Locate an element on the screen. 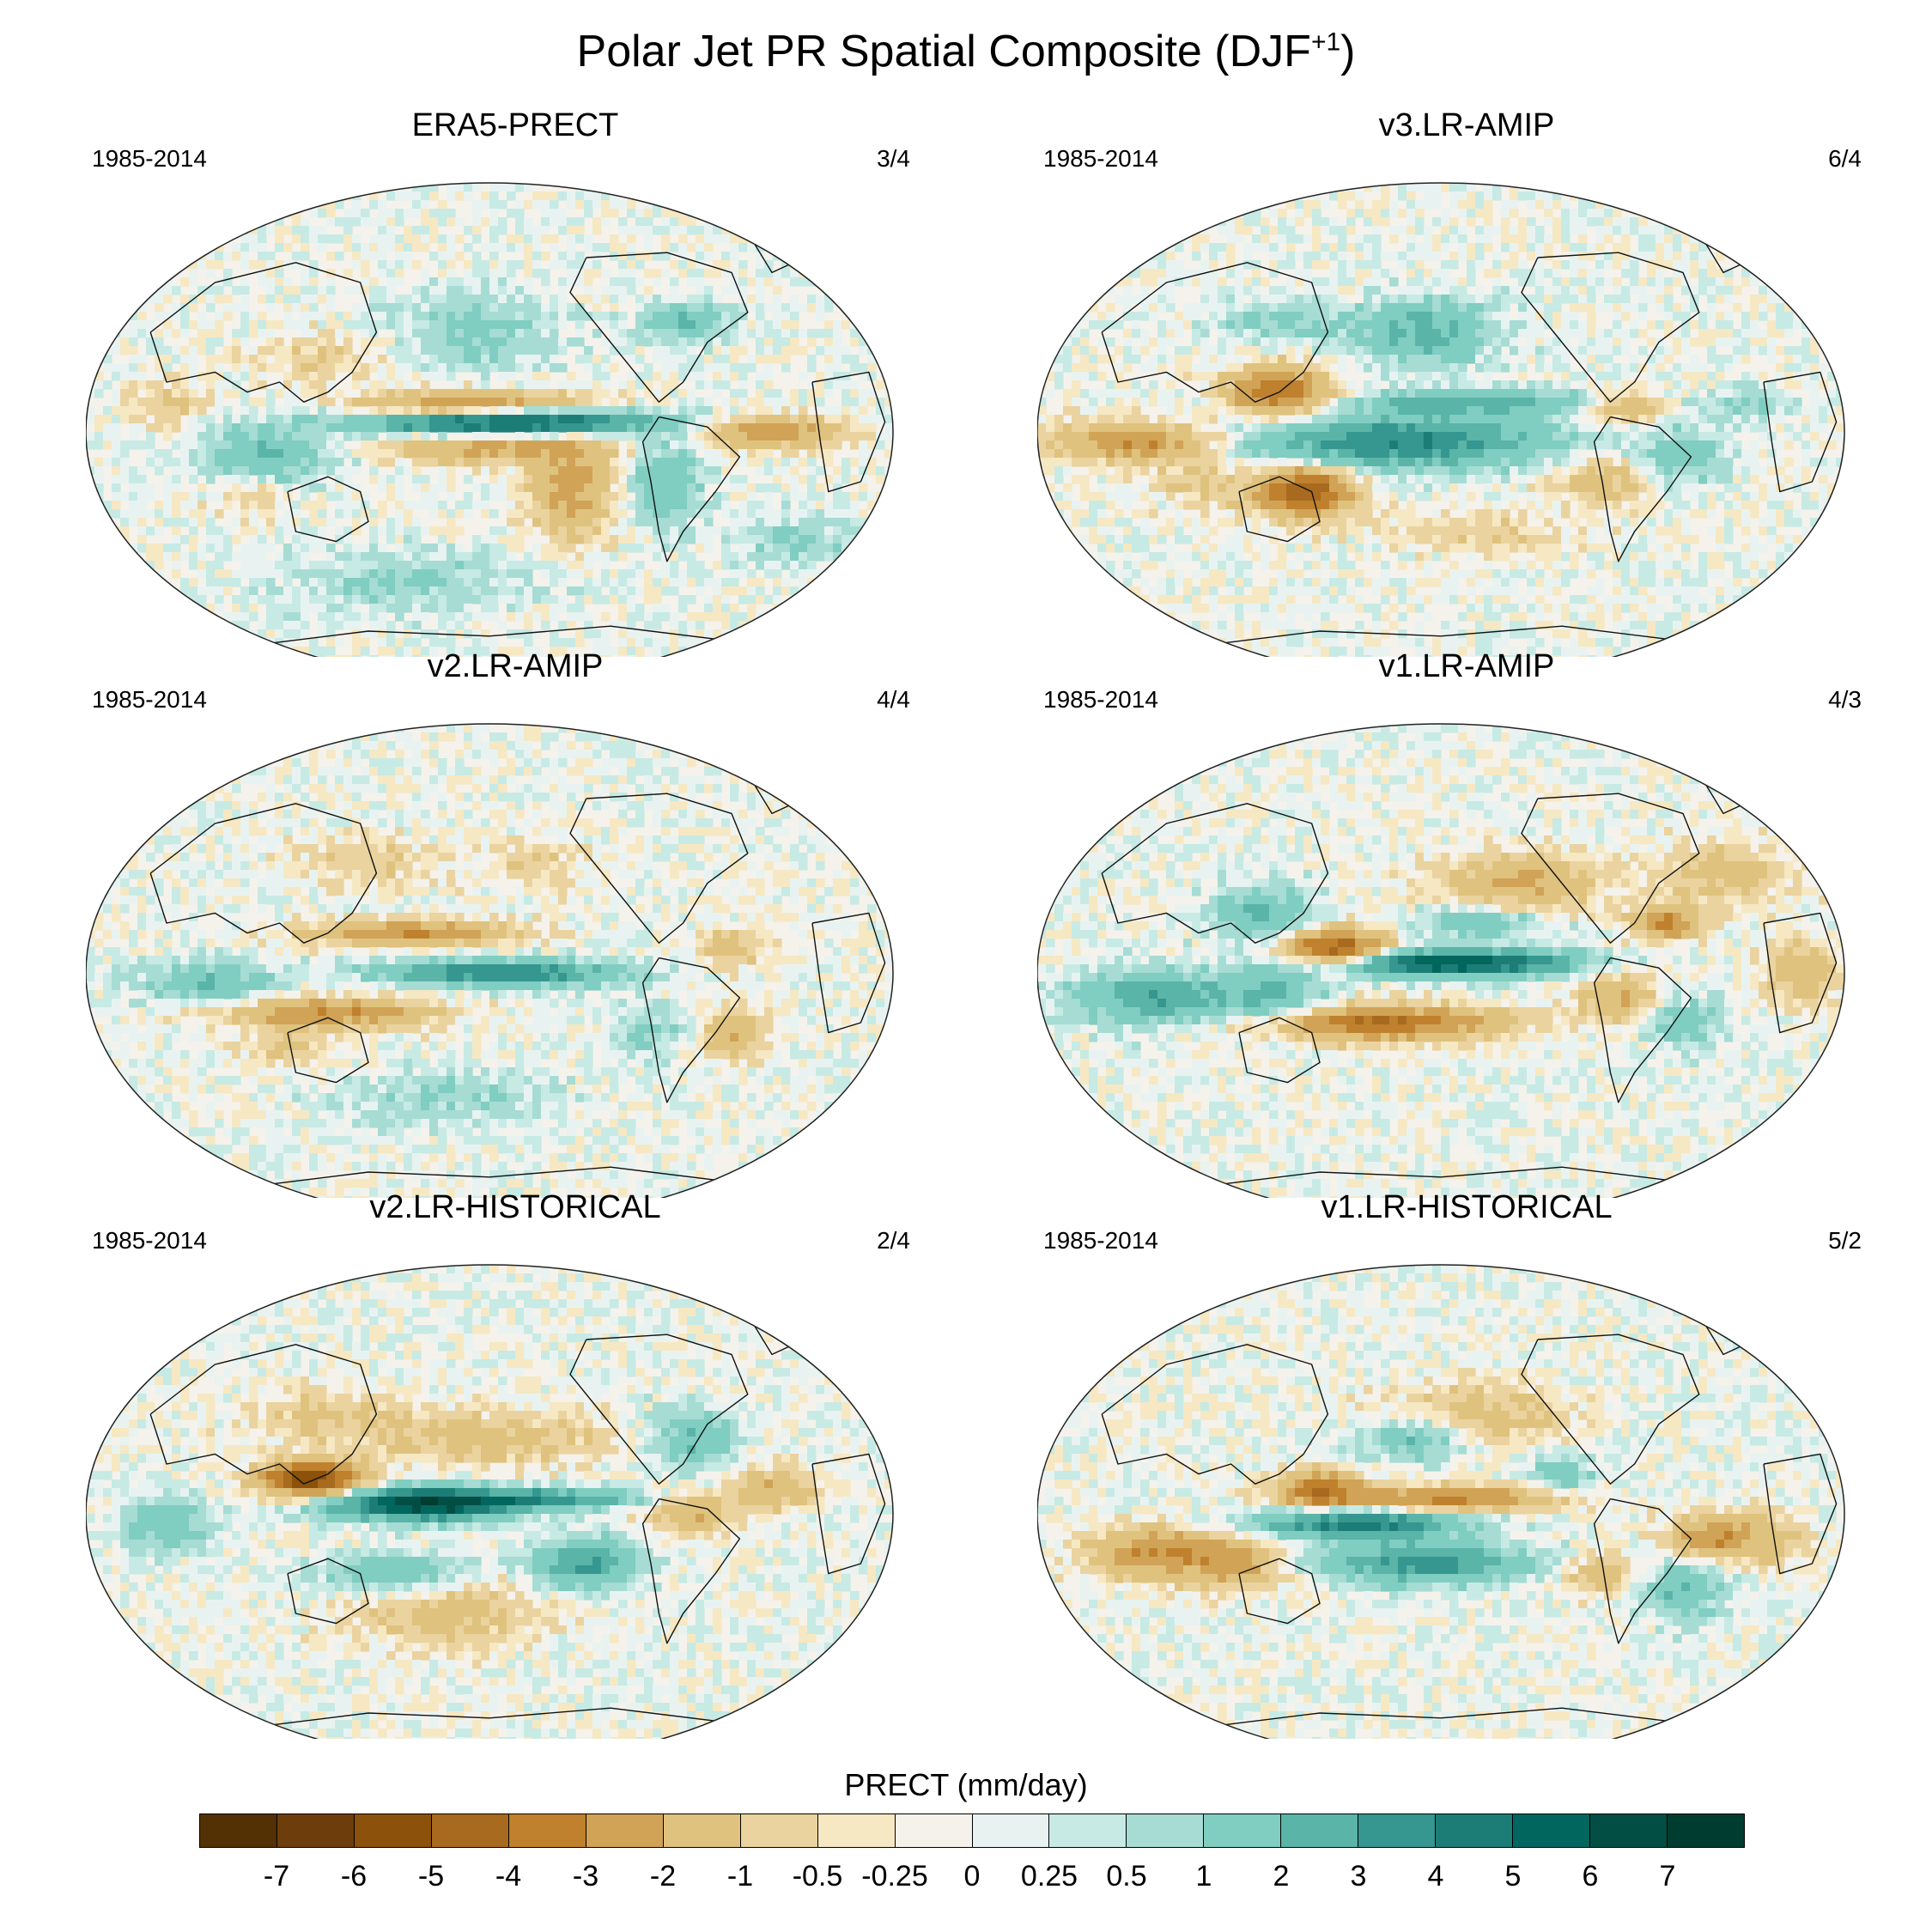  colorbar-title: PRECT (mm/day) is located at coordinates (966, 1785).